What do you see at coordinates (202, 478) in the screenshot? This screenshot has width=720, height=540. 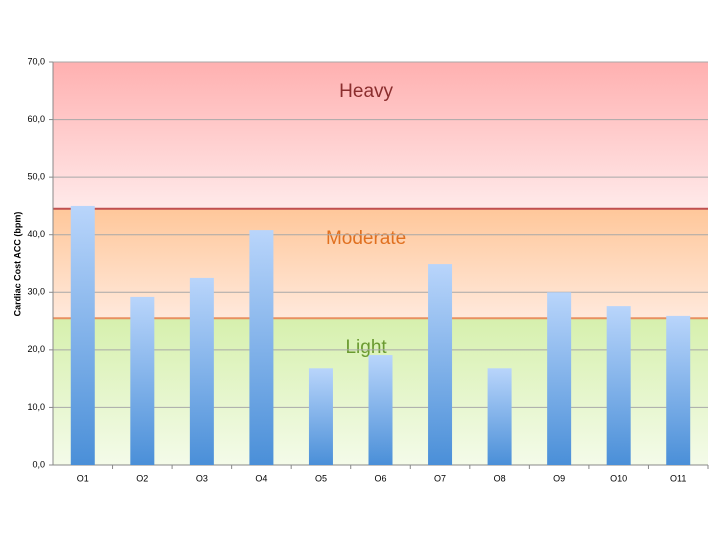 I see `x-tick-label: O3` at bounding box center [202, 478].